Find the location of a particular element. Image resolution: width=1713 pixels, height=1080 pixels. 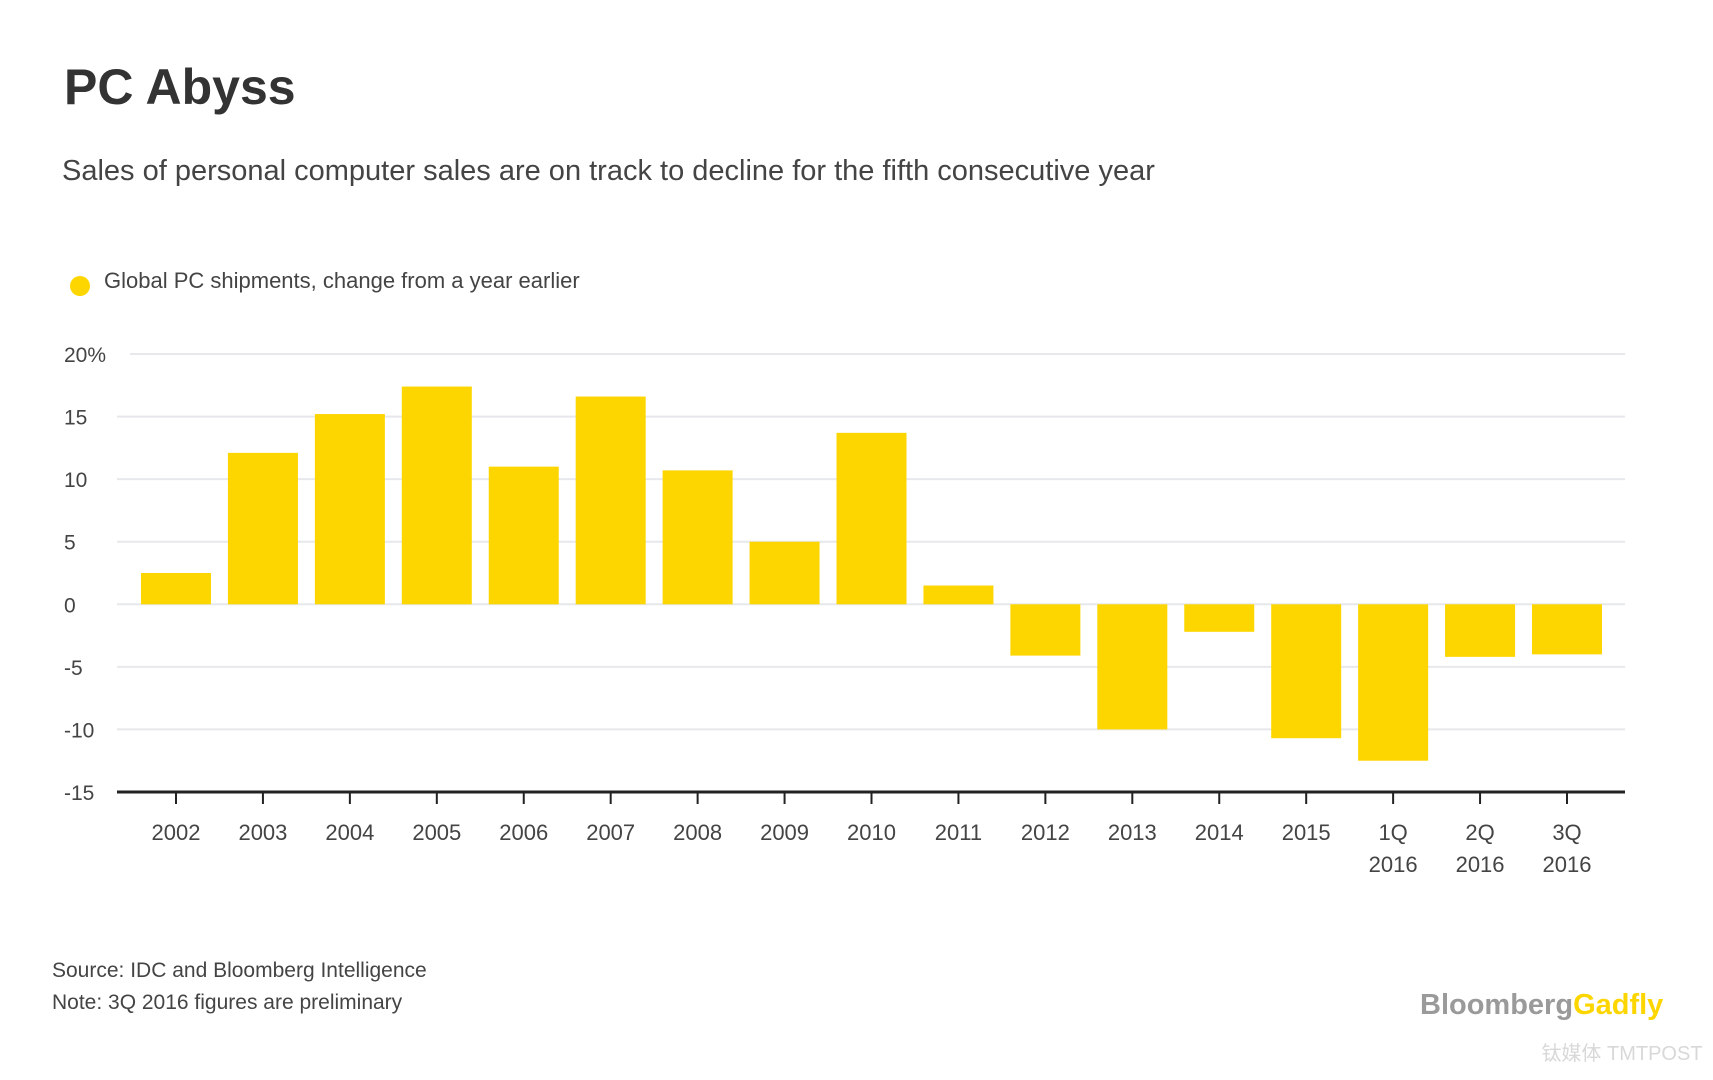

y-tick-label: 20% is located at coordinates (85, 355).